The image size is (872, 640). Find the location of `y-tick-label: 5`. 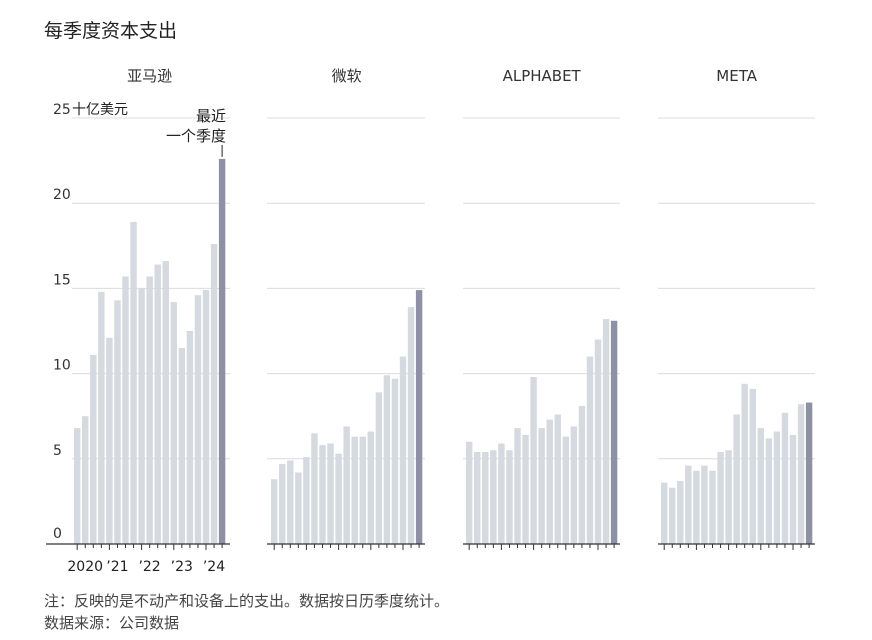

y-tick-label: 5 is located at coordinates (57, 451).